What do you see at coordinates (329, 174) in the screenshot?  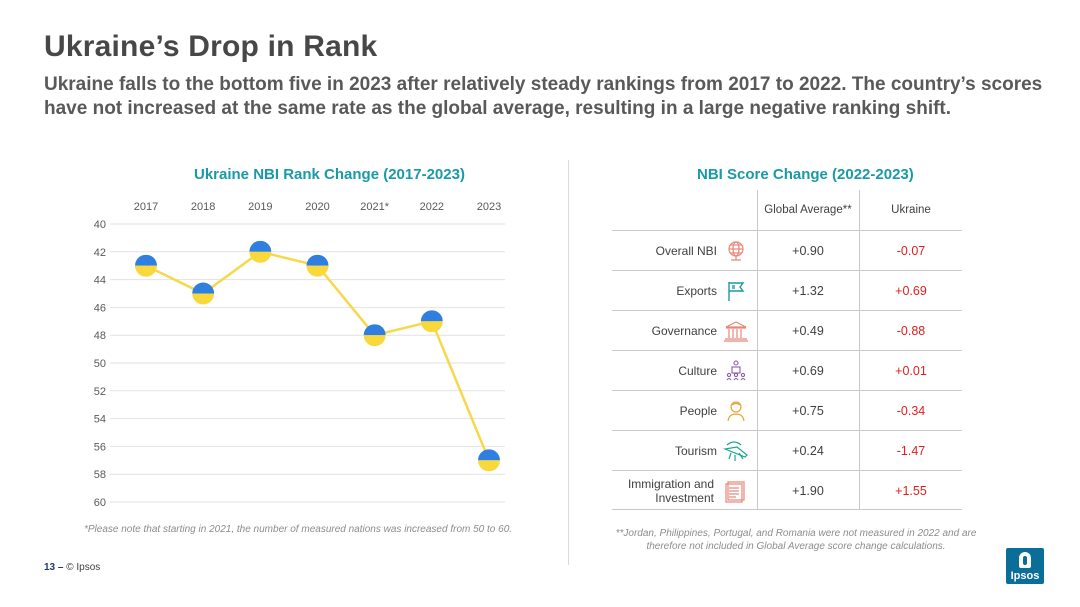 I see `rank-chart-title: Ukraine NBI Rank Change (2017-2023)` at bounding box center [329, 174].